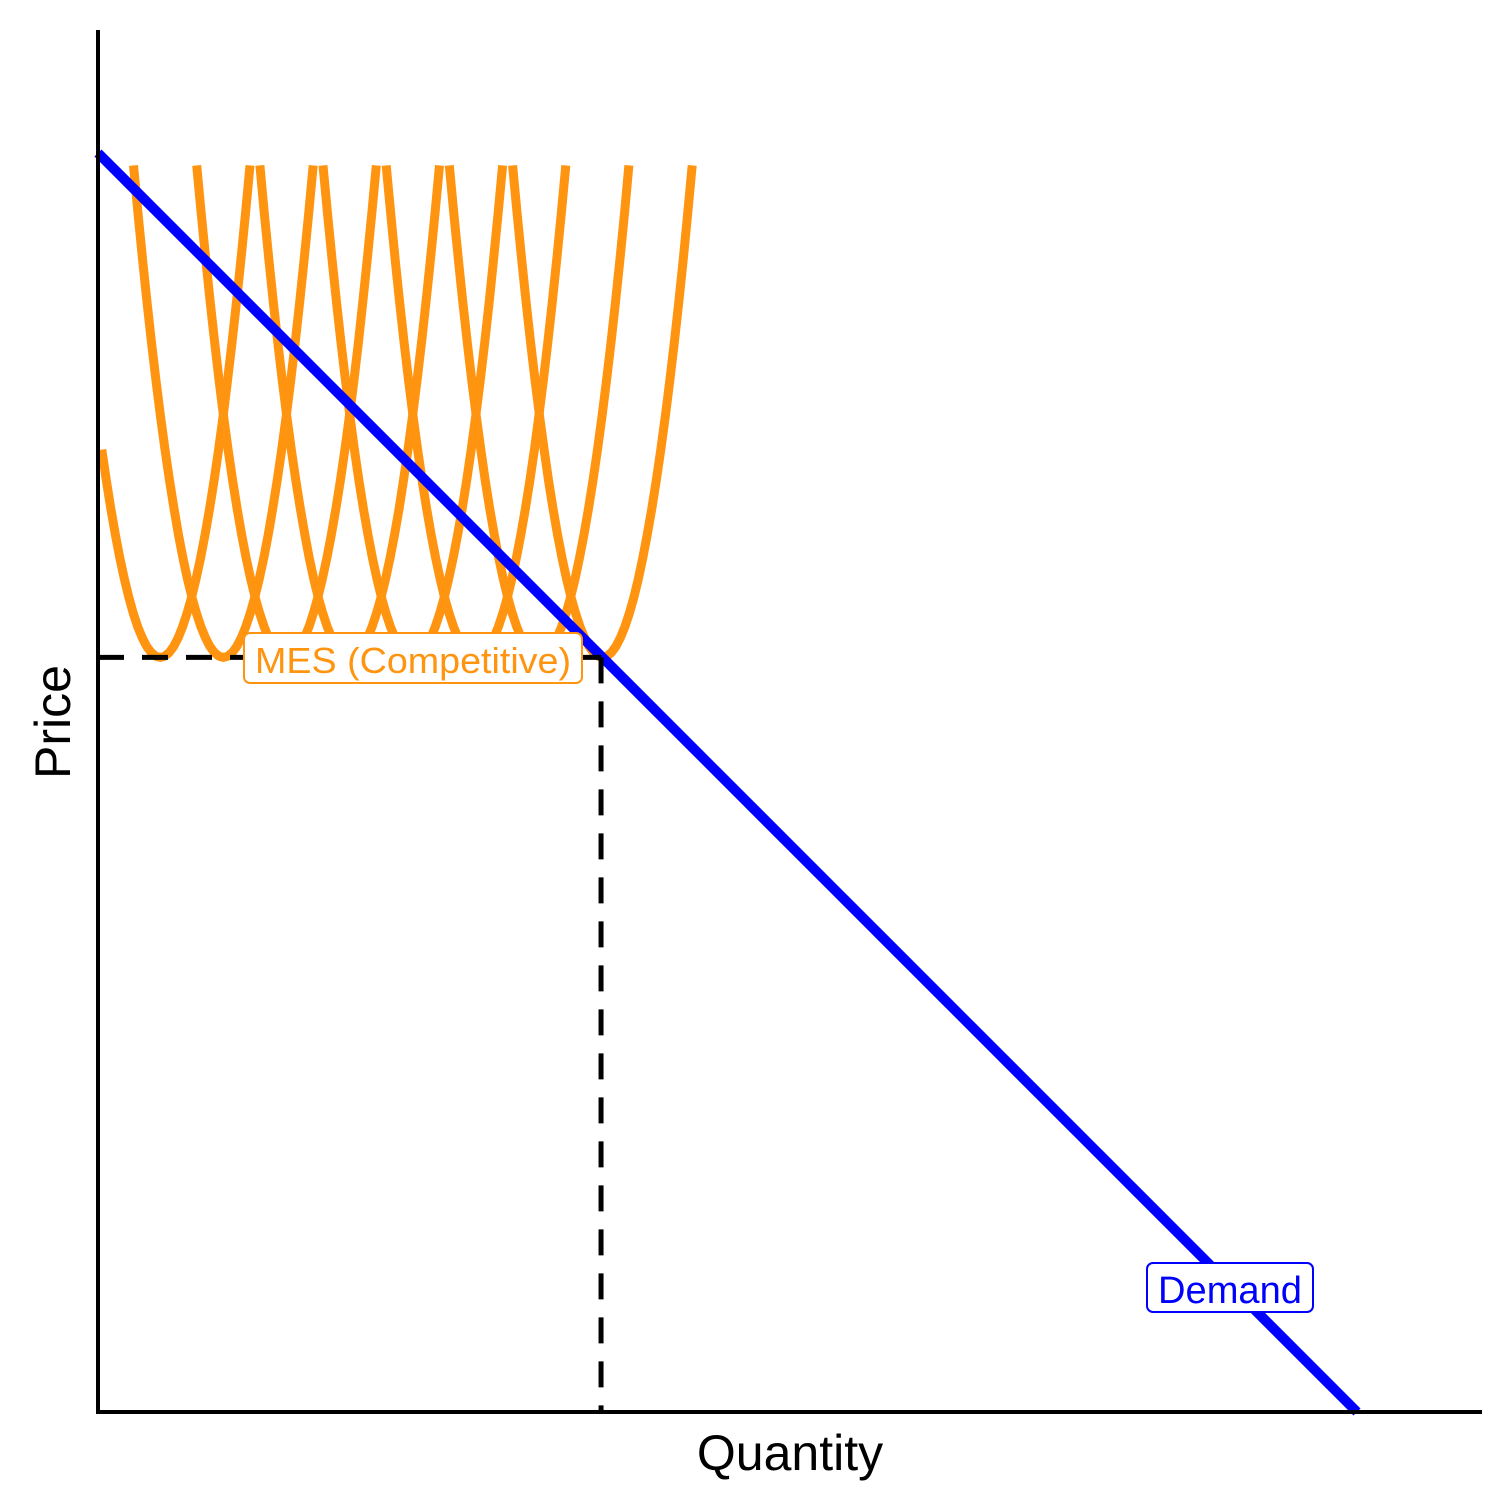 This screenshot has width=1512, height=1512. Describe the element at coordinates (53, 722) in the screenshot. I see `y-axis-label: Price` at that location.